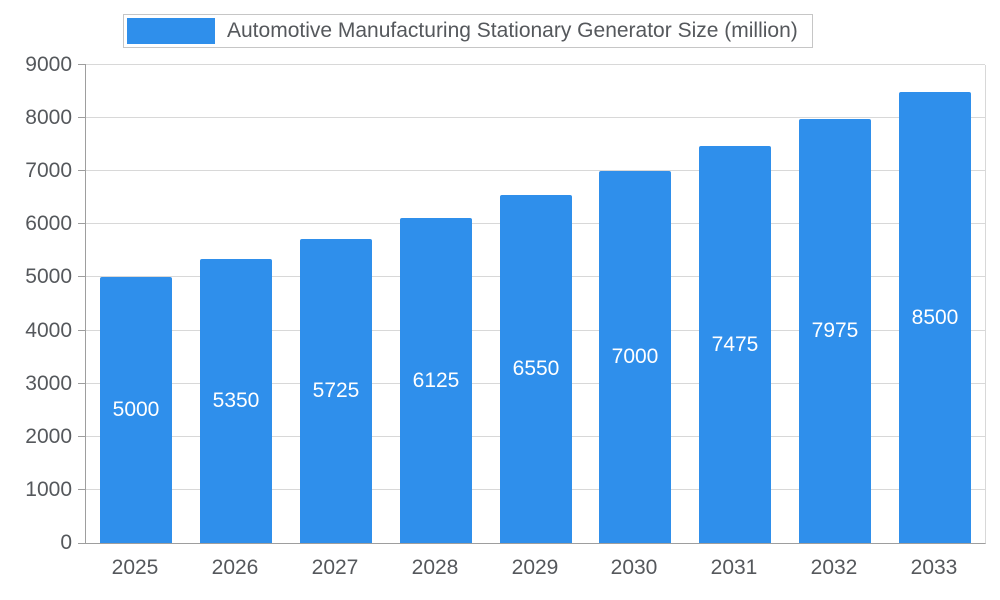 The height and width of the screenshot is (600, 1000). What do you see at coordinates (48, 170) in the screenshot?
I see `y-axis-label: 7000` at bounding box center [48, 170].